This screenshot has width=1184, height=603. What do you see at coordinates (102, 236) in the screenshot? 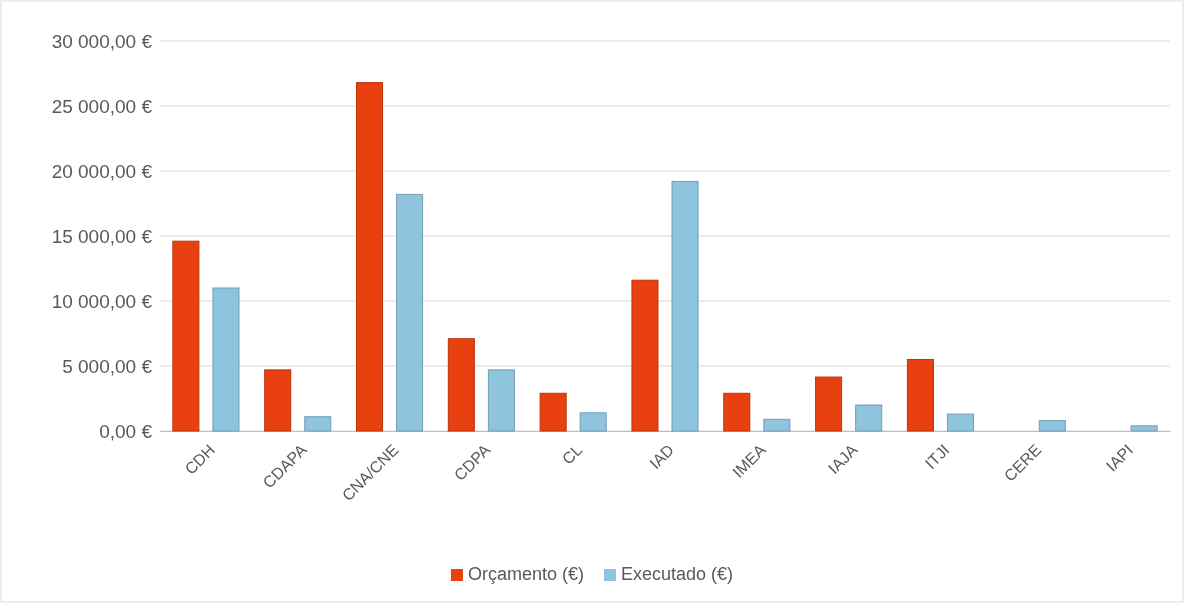
I see `y-tick-label: 15 000,00 €` at bounding box center [102, 236].